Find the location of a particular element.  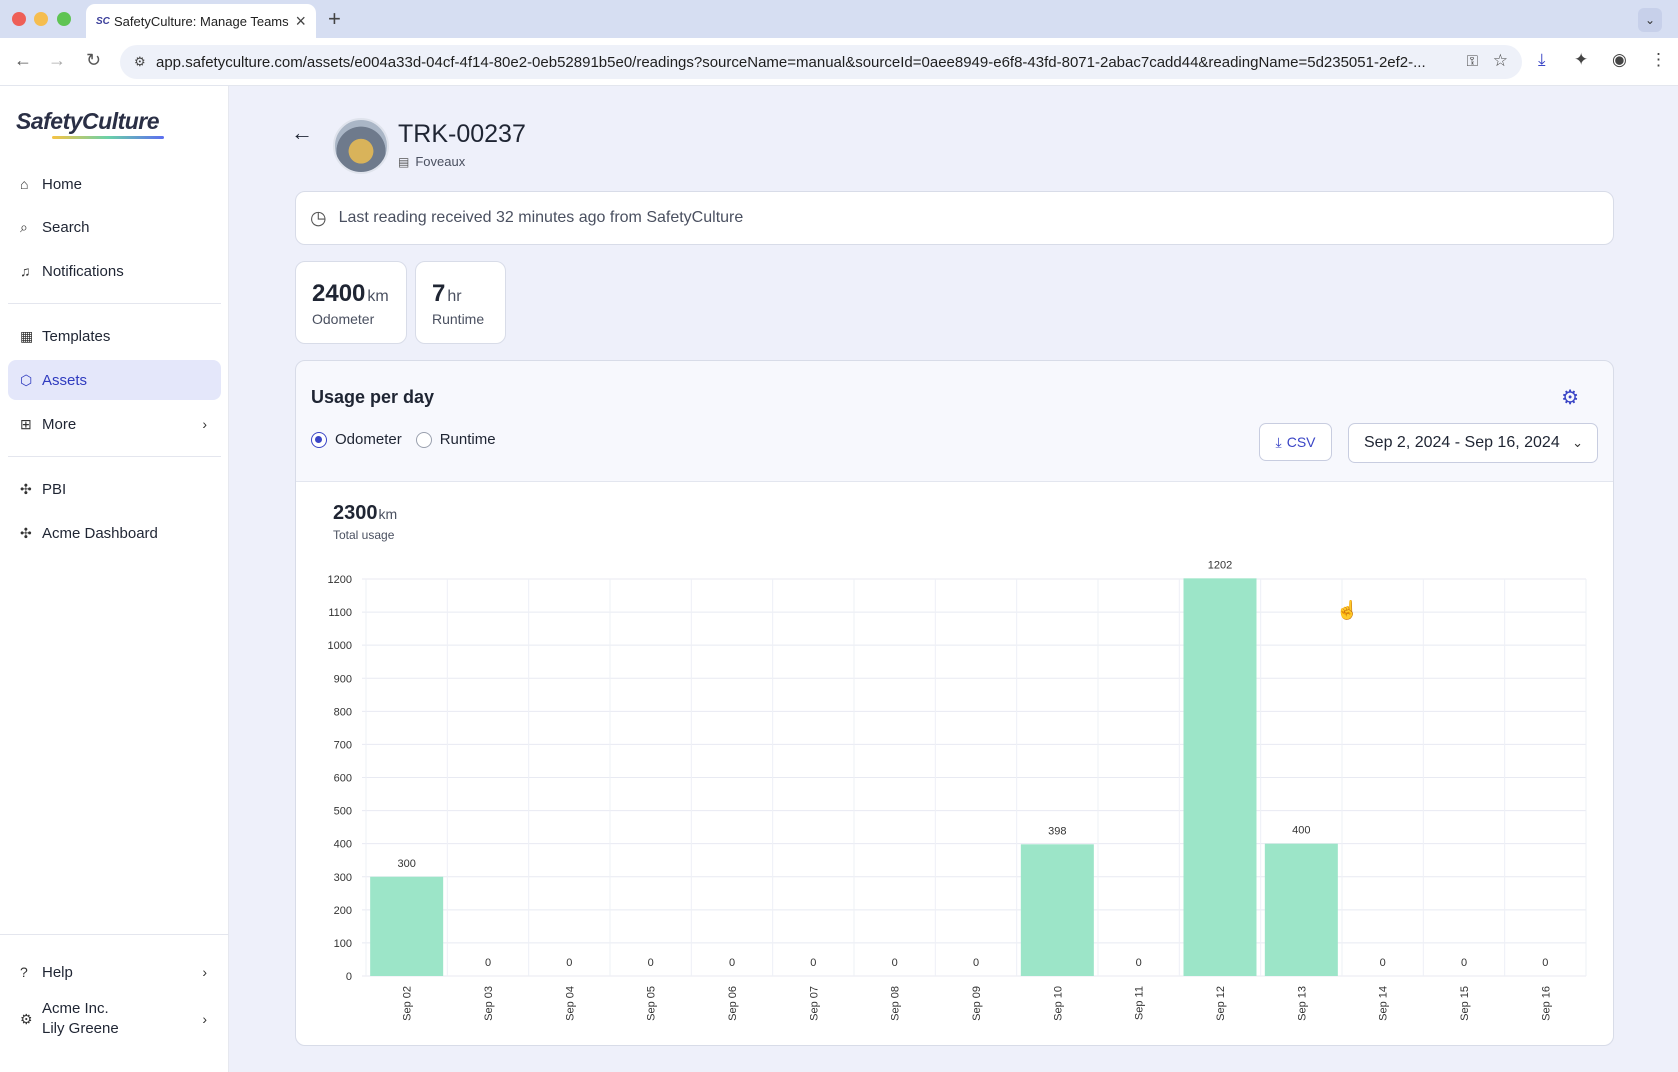

minimize-window-button is located at coordinates (41, 19).